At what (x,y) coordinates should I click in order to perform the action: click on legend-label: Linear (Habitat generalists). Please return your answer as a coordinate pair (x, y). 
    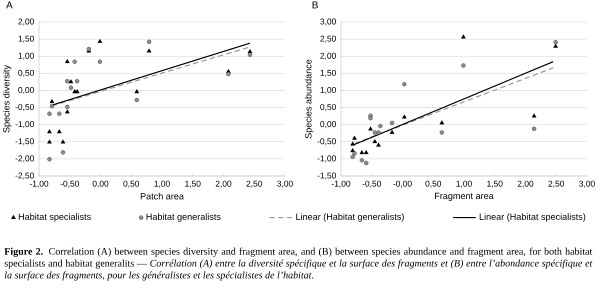
    Looking at the image, I should click on (350, 217).